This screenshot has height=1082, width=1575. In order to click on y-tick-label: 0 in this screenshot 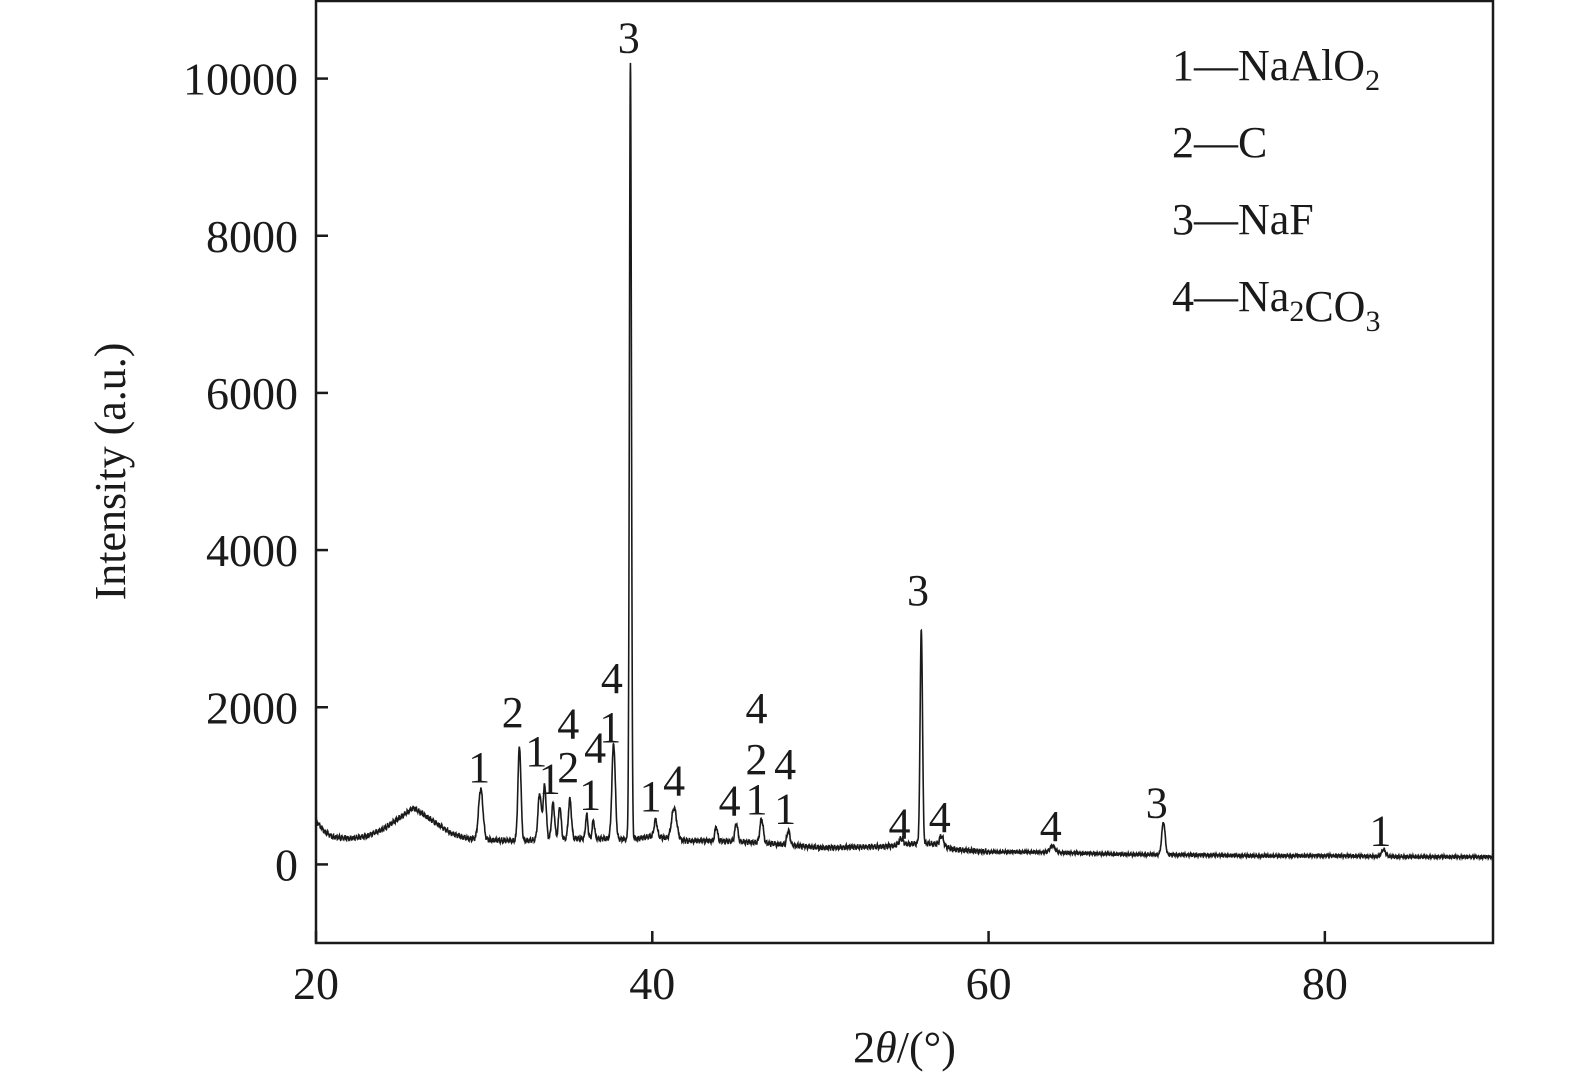, I will do `click(286, 864)`.